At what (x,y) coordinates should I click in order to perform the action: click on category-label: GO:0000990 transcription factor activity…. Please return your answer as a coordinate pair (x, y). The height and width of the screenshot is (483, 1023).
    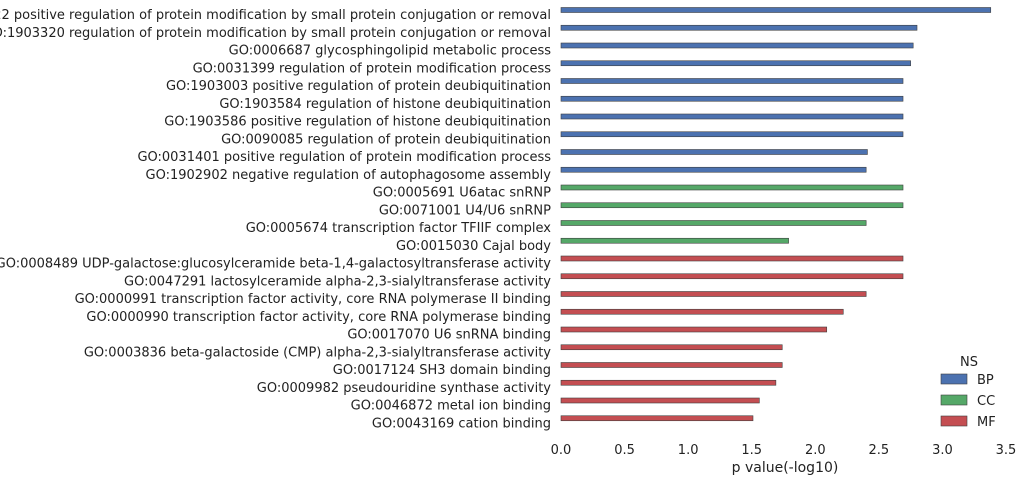
    Looking at the image, I should click on (318, 317).